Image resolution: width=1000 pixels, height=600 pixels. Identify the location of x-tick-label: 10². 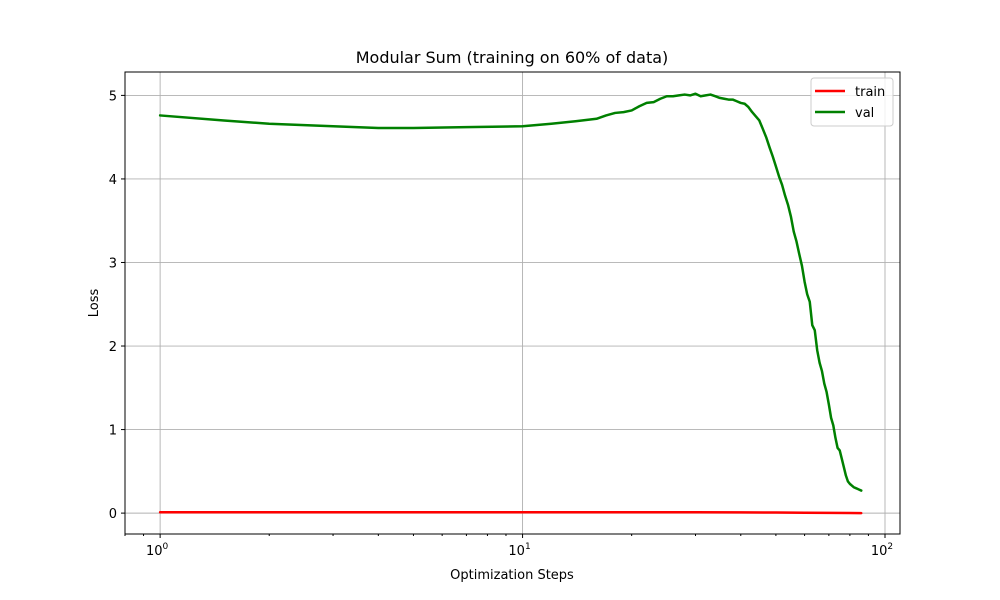
(882, 550).